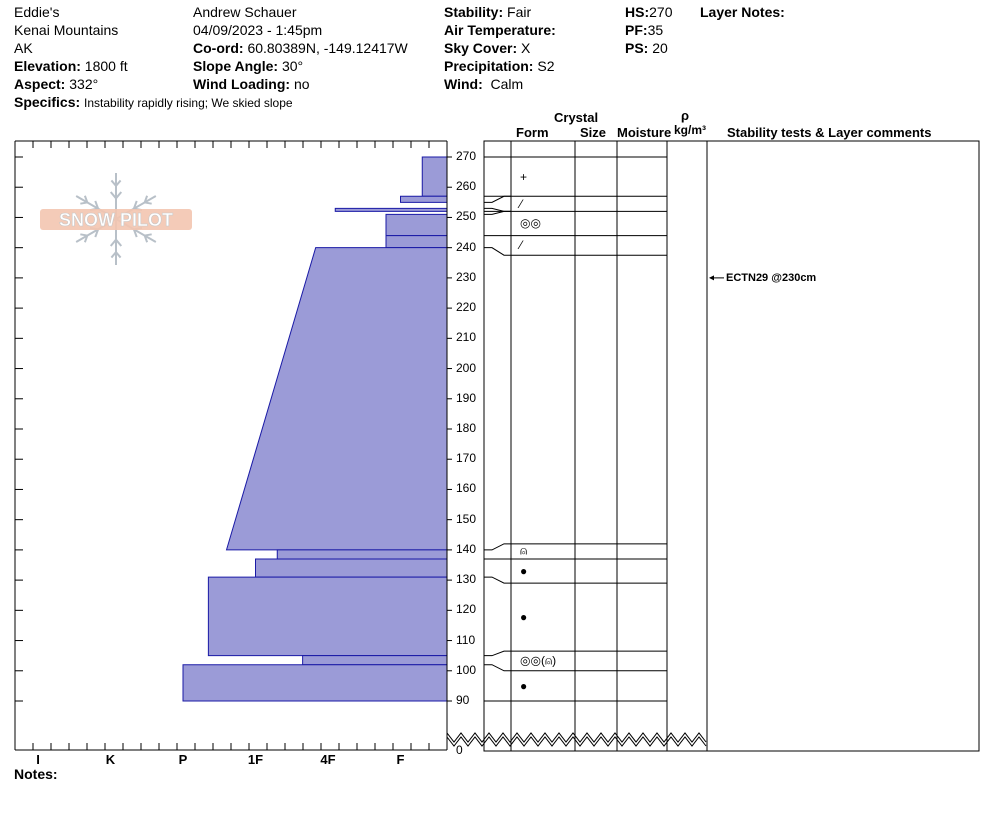 This screenshot has height=840, width=994. I want to click on pf-row: PF:35, so click(644, 30).